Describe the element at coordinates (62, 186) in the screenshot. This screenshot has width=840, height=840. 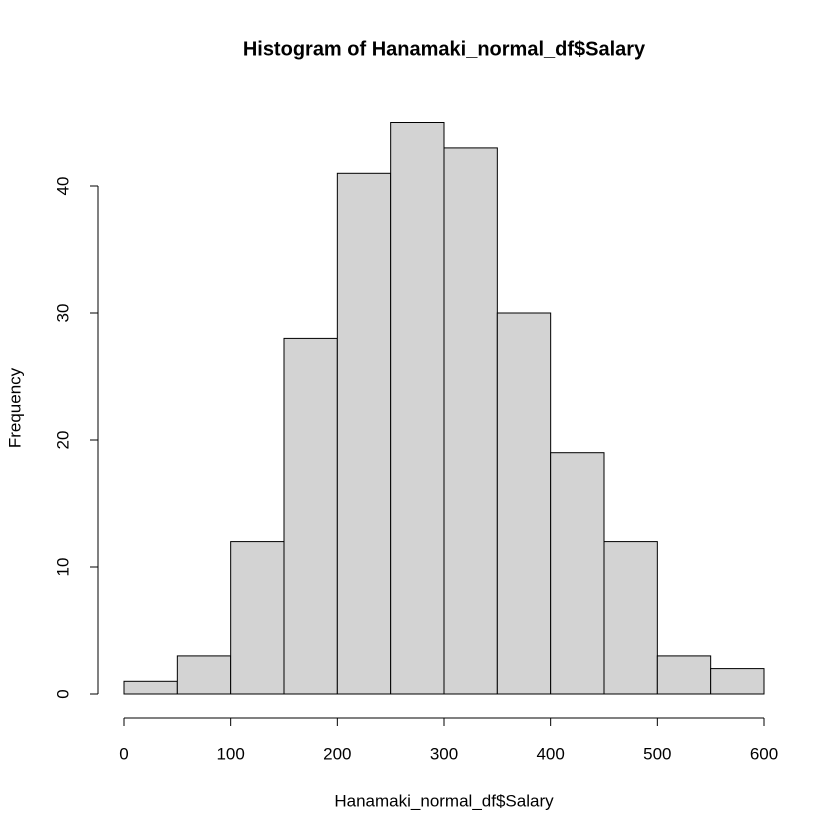
I see `y-tick-label: 40` at that location.